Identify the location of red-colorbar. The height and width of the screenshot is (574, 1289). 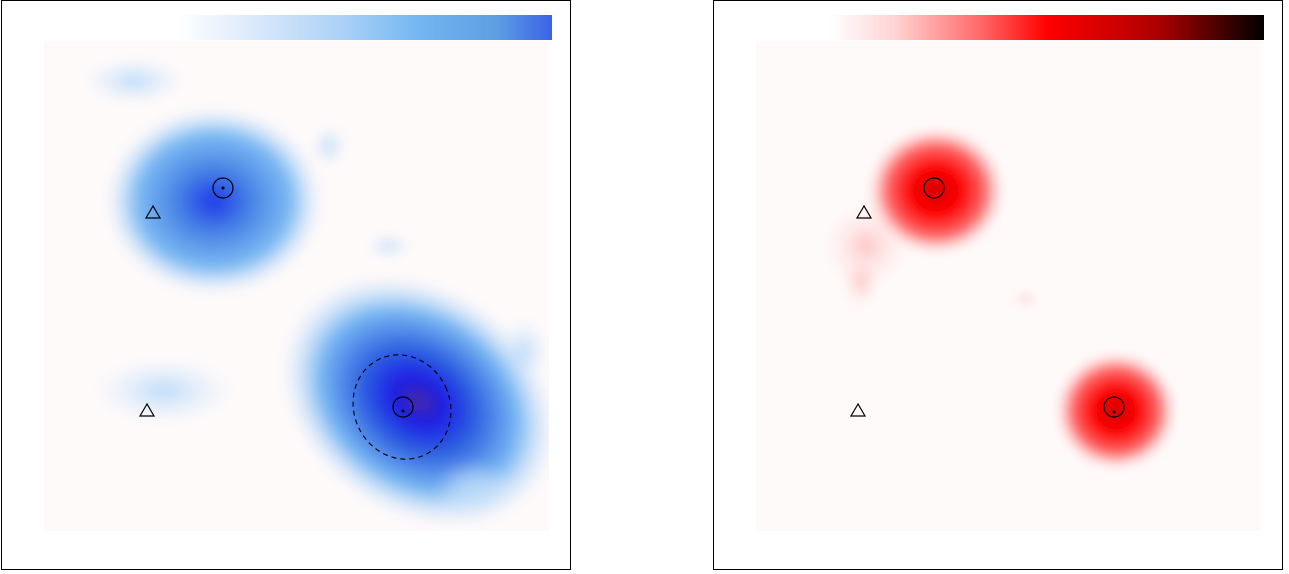
(1047, 27).